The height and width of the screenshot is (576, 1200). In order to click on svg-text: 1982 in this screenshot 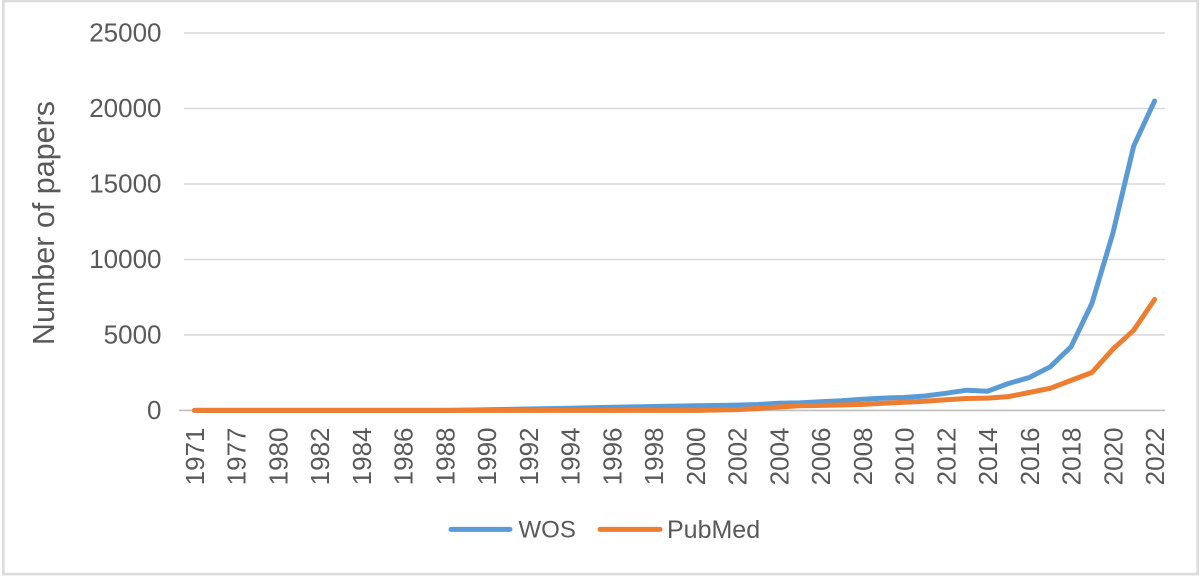, I will do `click(320, 457)`.